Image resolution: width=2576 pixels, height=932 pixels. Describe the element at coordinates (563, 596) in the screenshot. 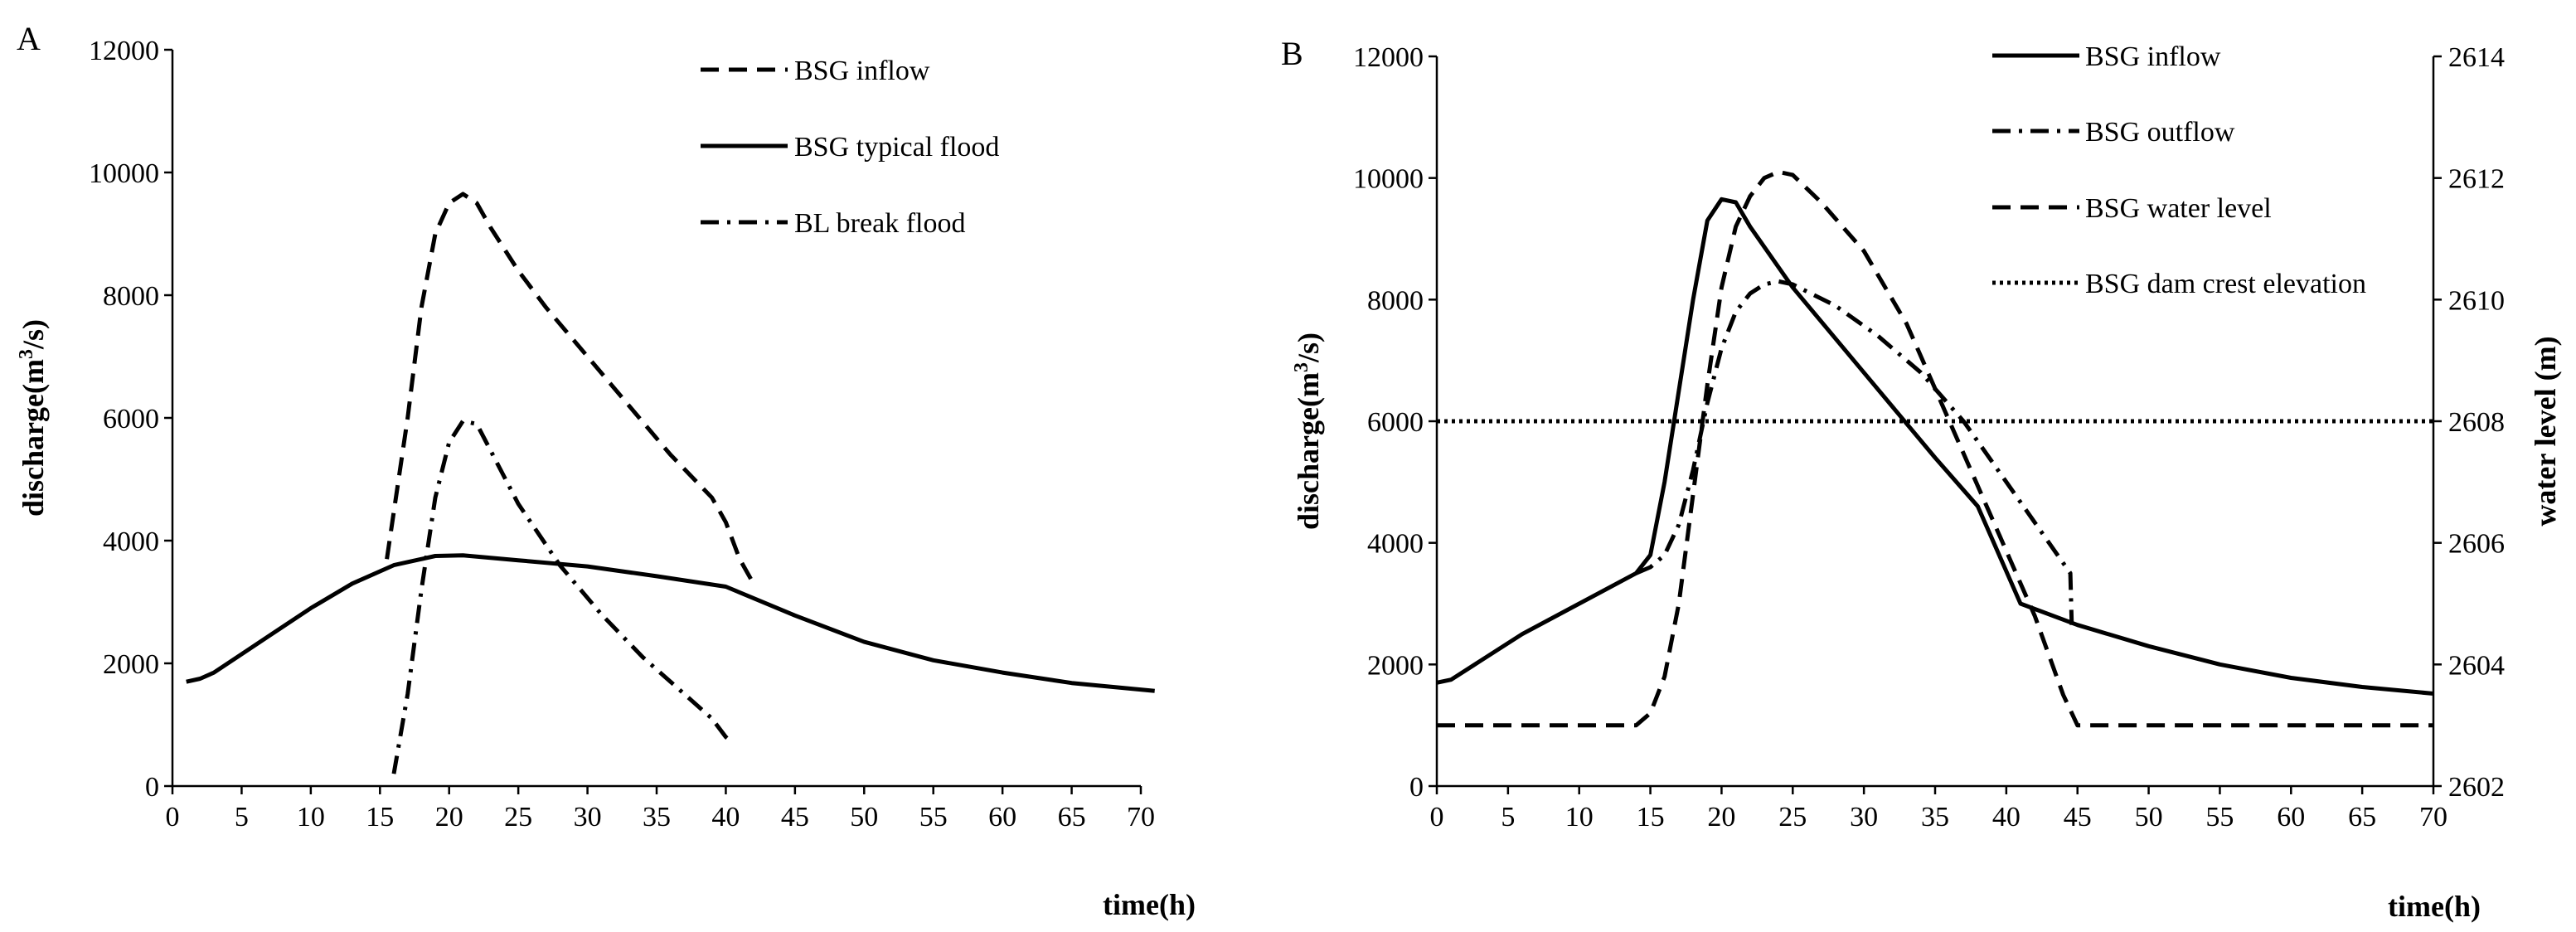

I see `series-line-bl-break-flood` at that location.